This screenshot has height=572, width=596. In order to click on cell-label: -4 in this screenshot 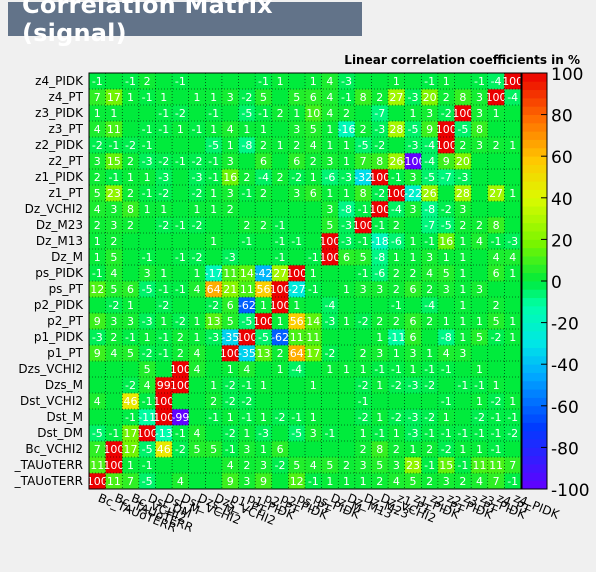, I will do `click(263, 177)`.